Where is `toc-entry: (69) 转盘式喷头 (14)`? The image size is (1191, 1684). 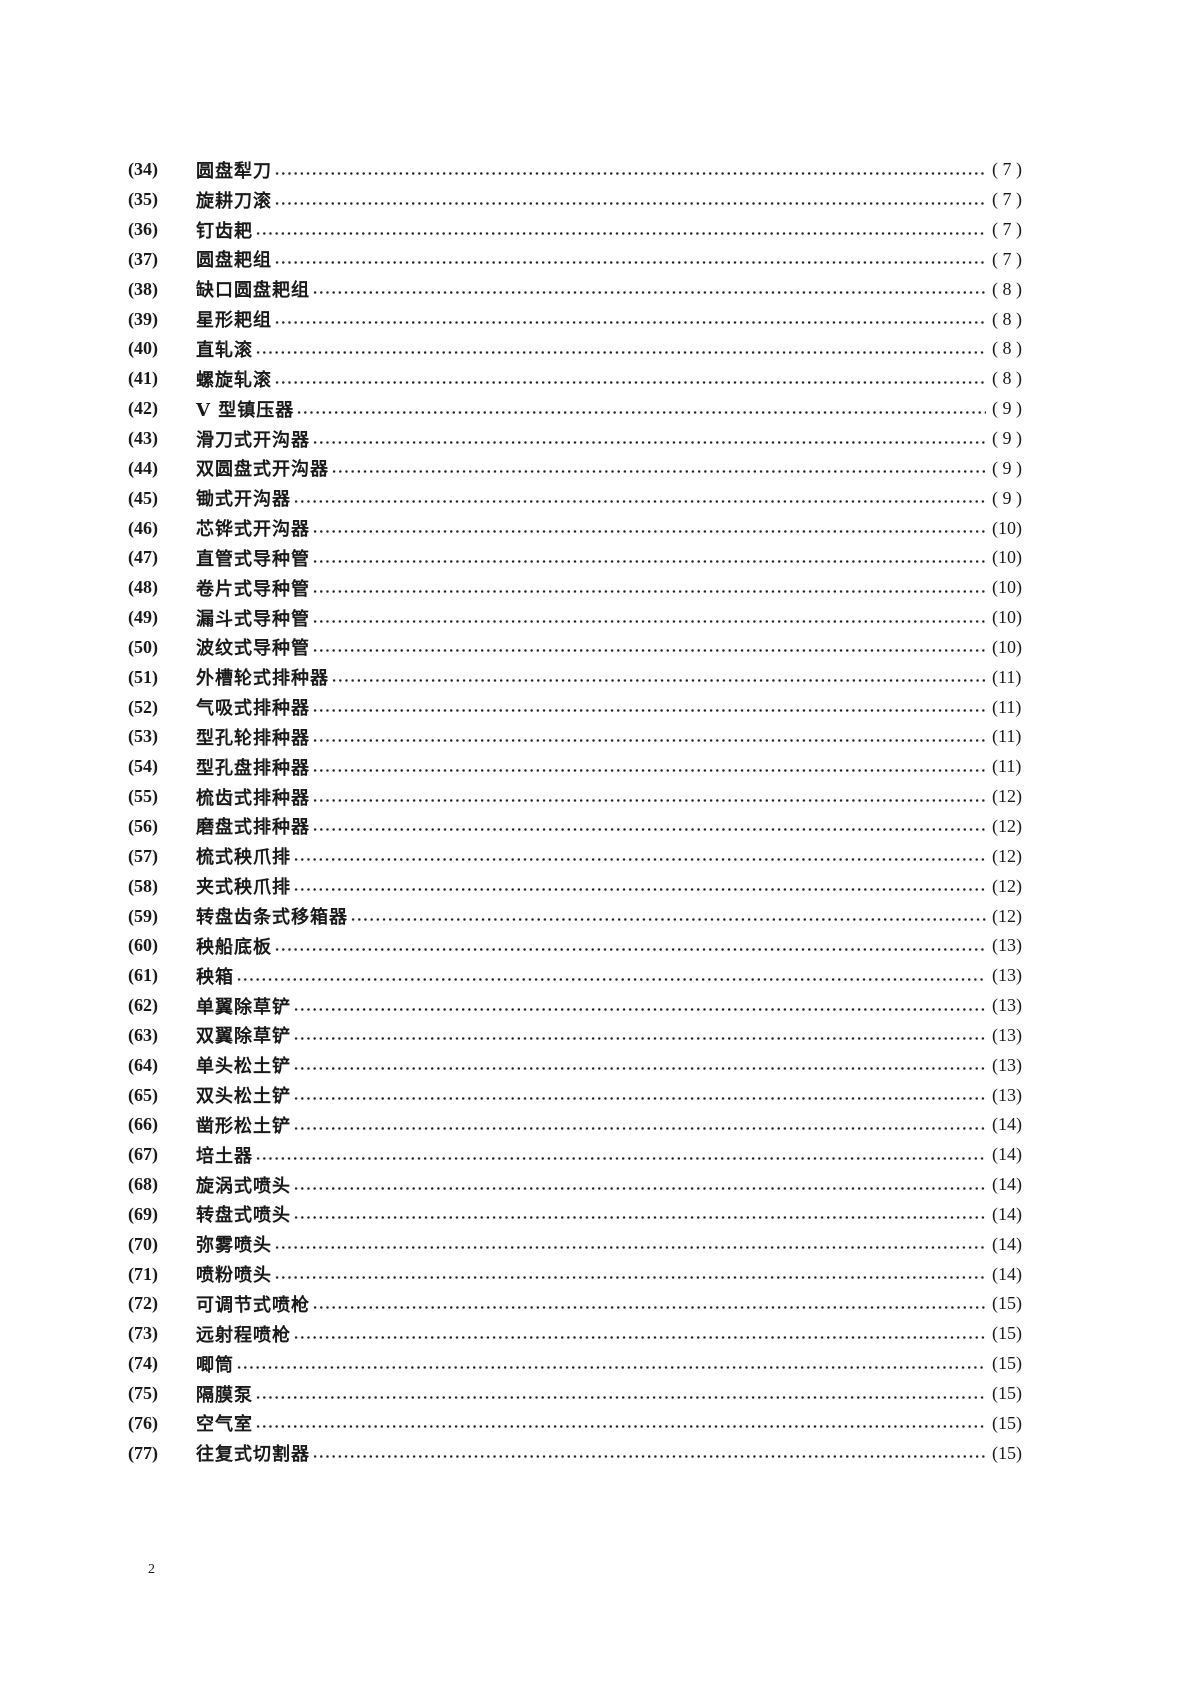
toc-entry: (69) 转盘式喷头 (14) is located at coordinates (583, 1215).